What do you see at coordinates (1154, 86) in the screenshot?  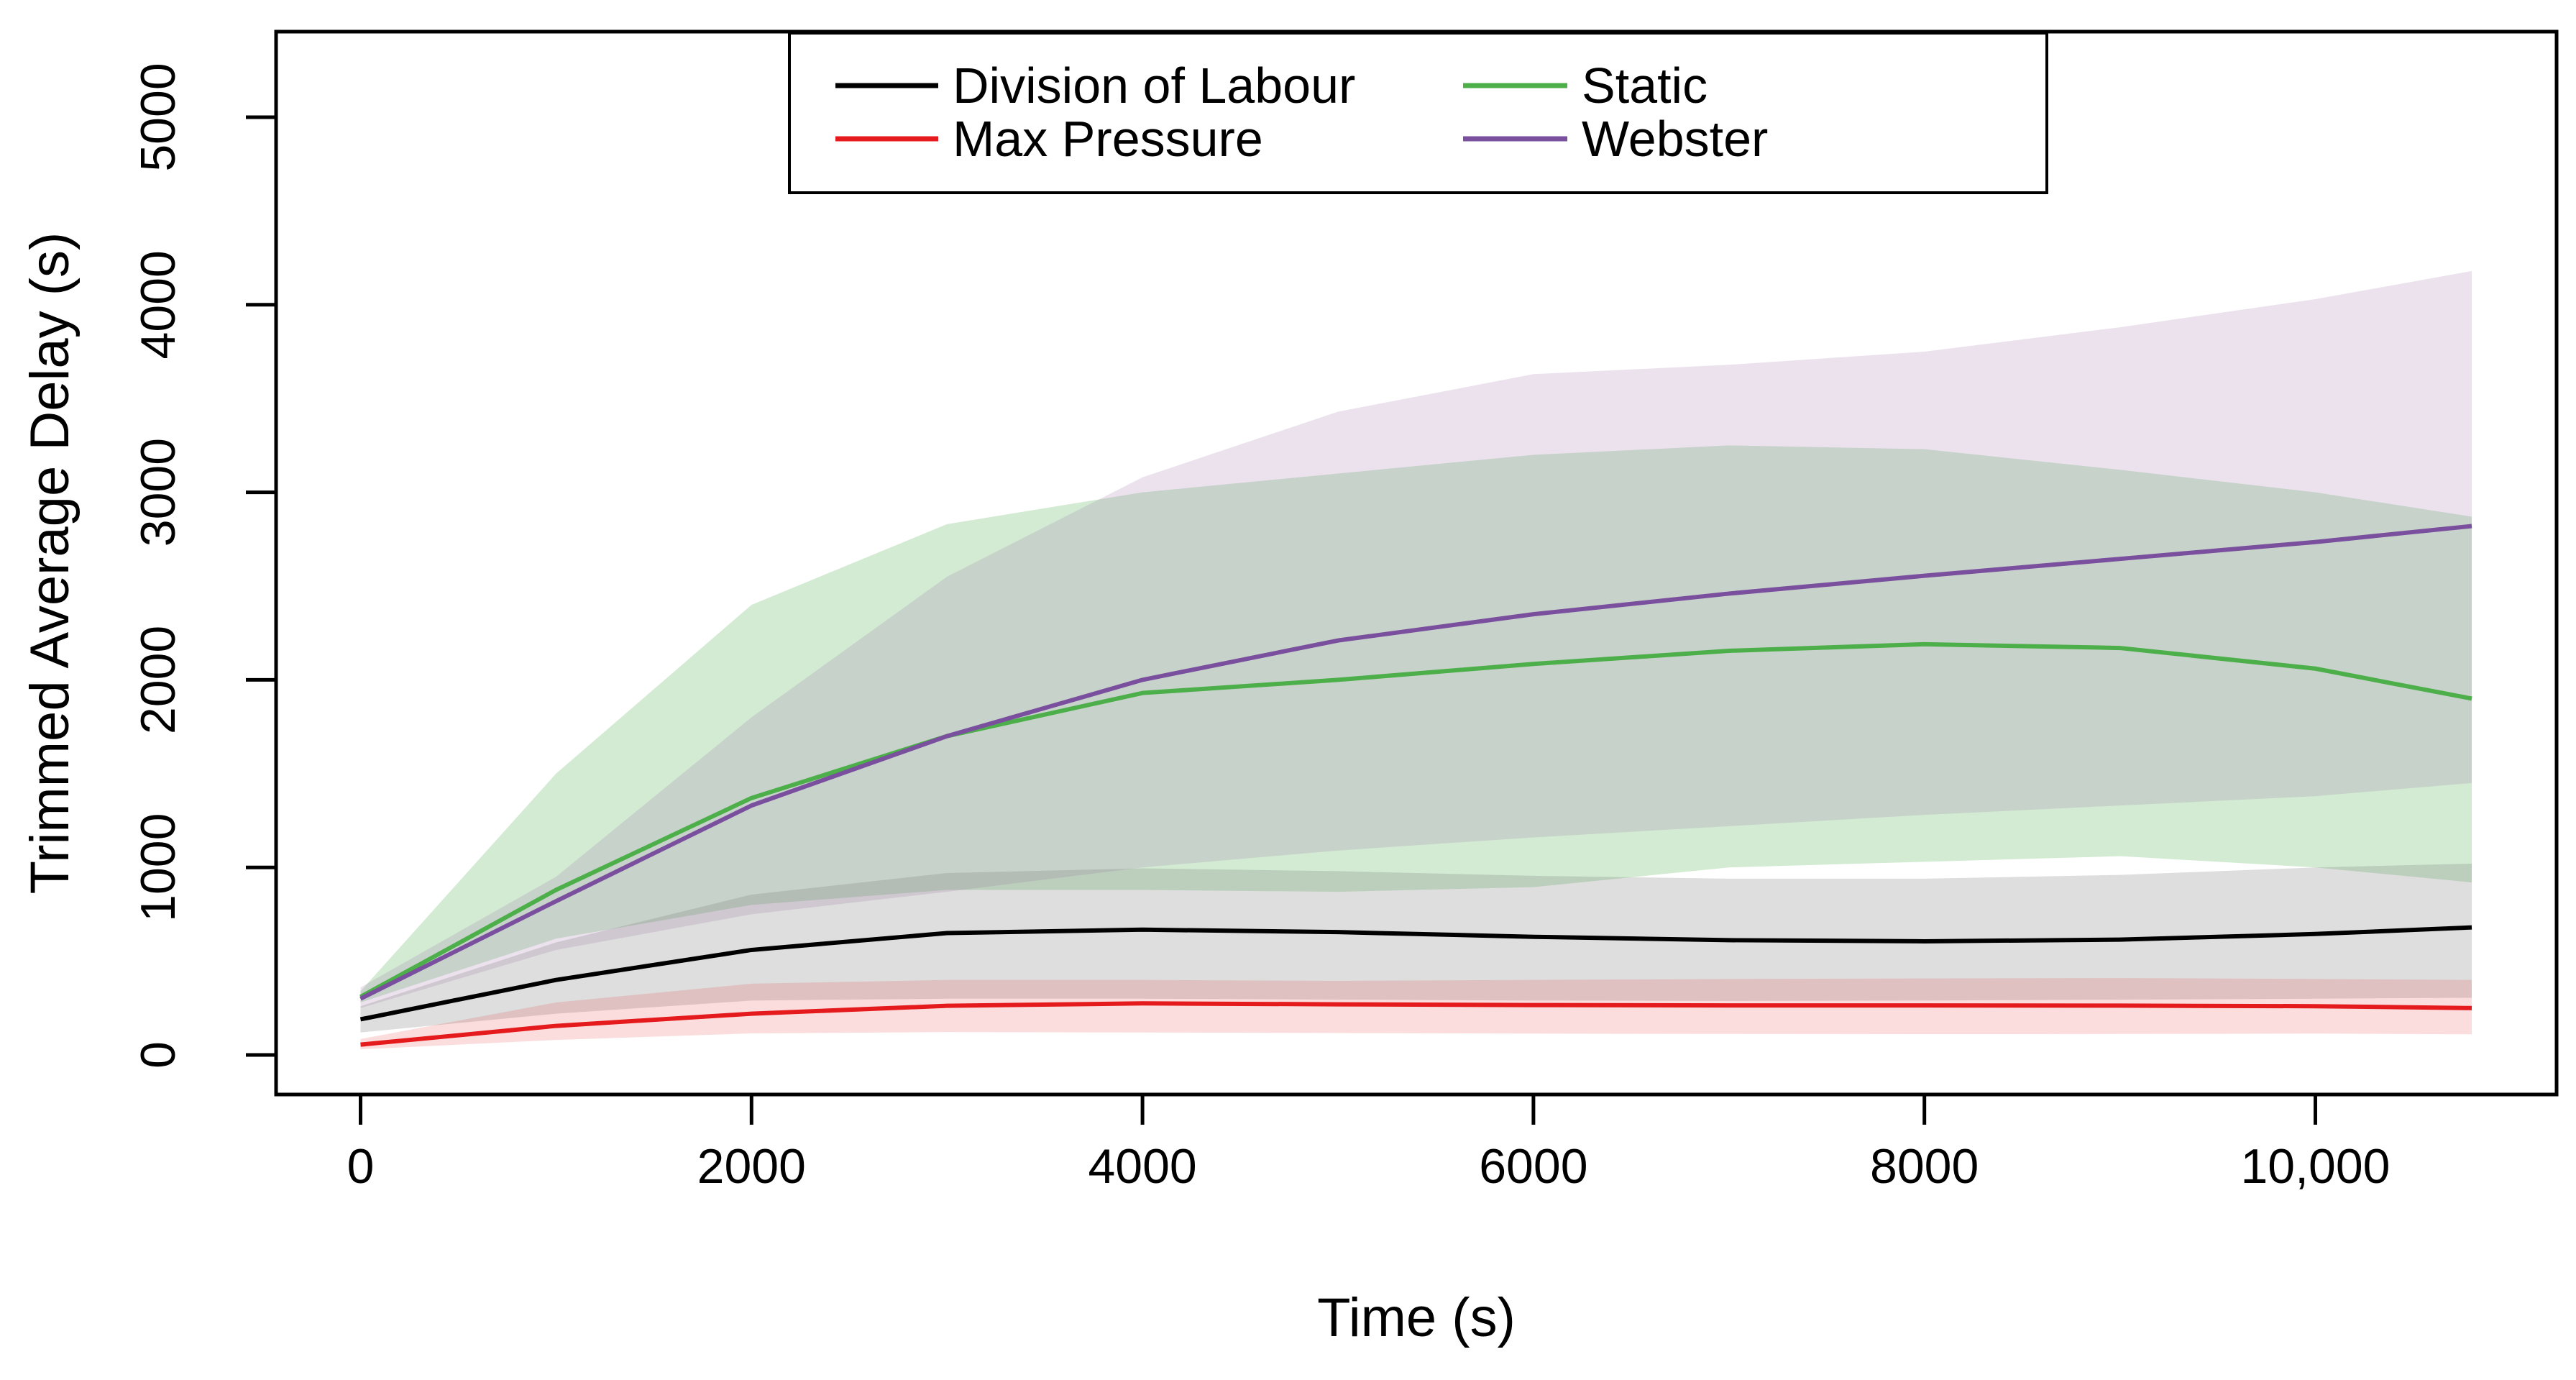 I see `legend-label-division-of-labour: Division of Labour` at bounding box center [1154, 86].